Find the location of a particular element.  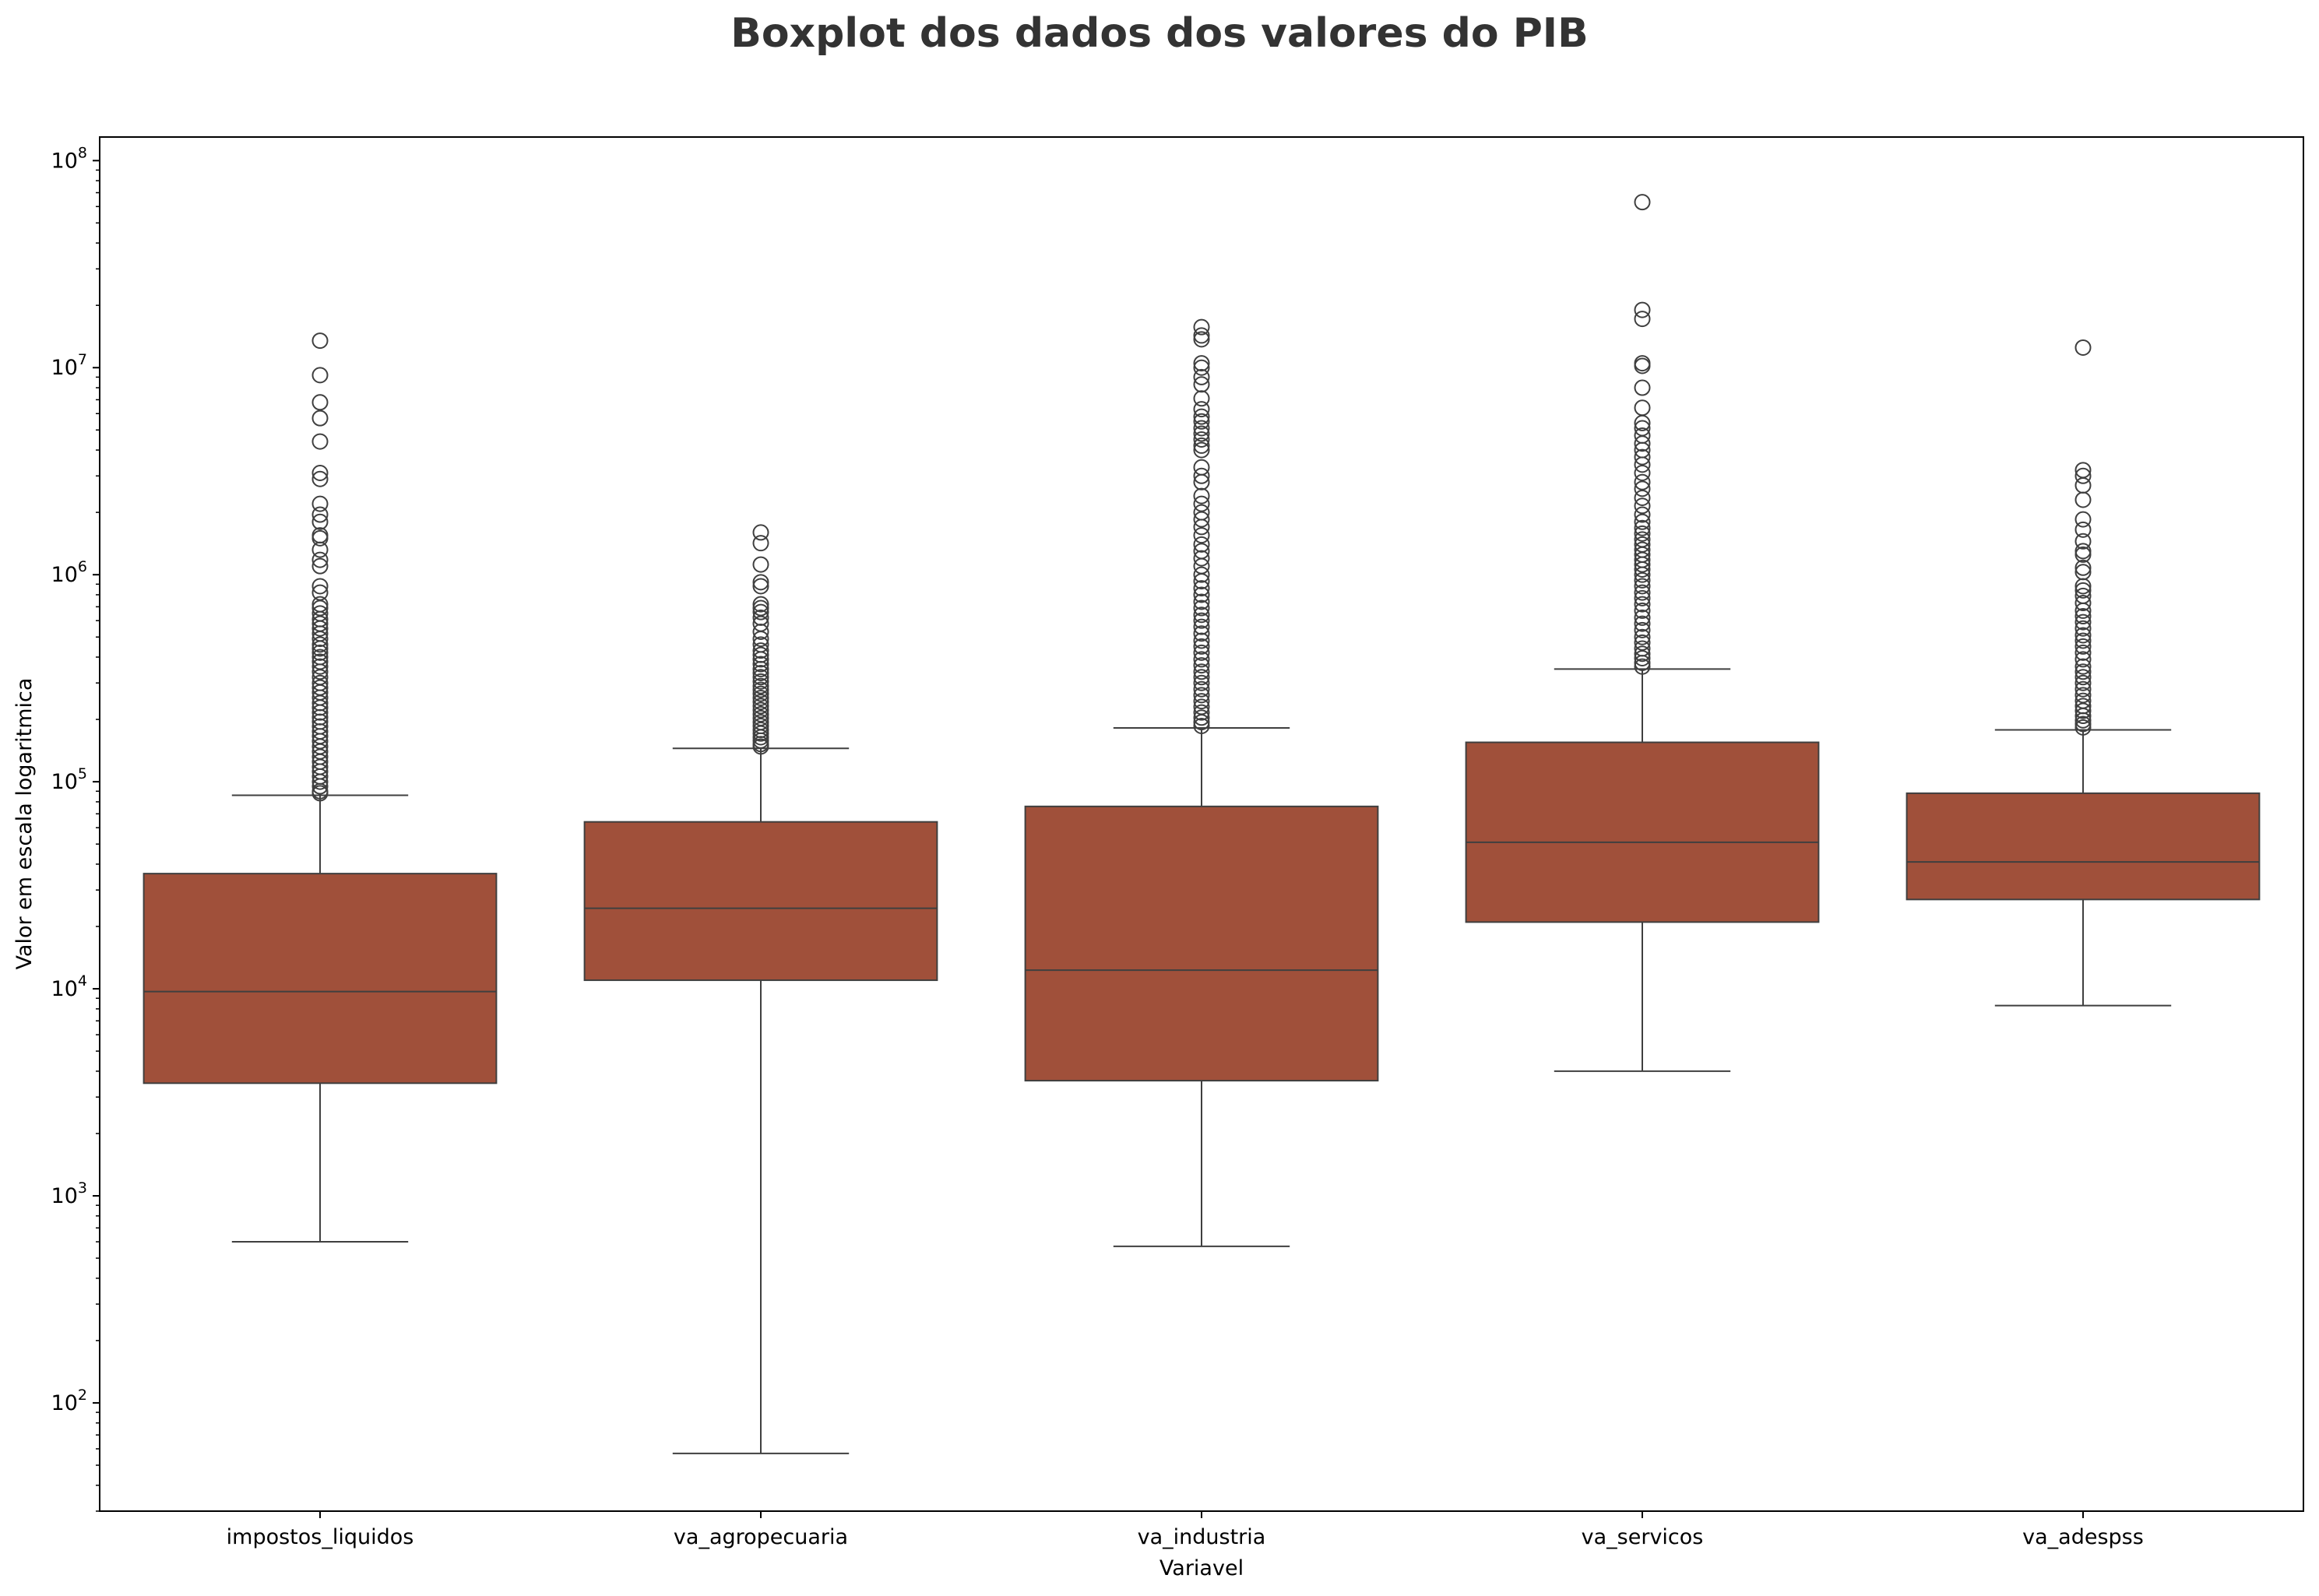

x-tick-label: va_servicos is located at coordinates (1643, 1537).